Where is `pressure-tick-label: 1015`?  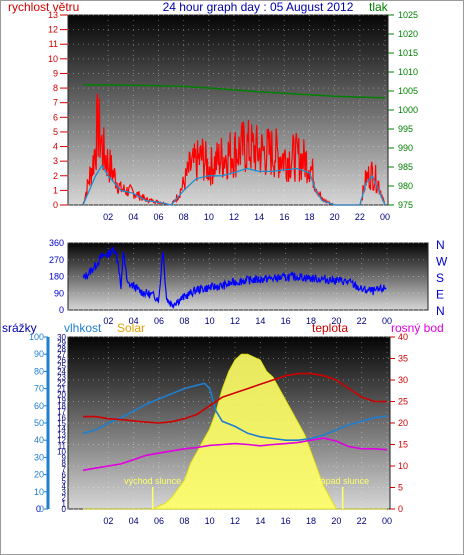 pressure-tick-label: 1015 is located at coordinates (408, 53).